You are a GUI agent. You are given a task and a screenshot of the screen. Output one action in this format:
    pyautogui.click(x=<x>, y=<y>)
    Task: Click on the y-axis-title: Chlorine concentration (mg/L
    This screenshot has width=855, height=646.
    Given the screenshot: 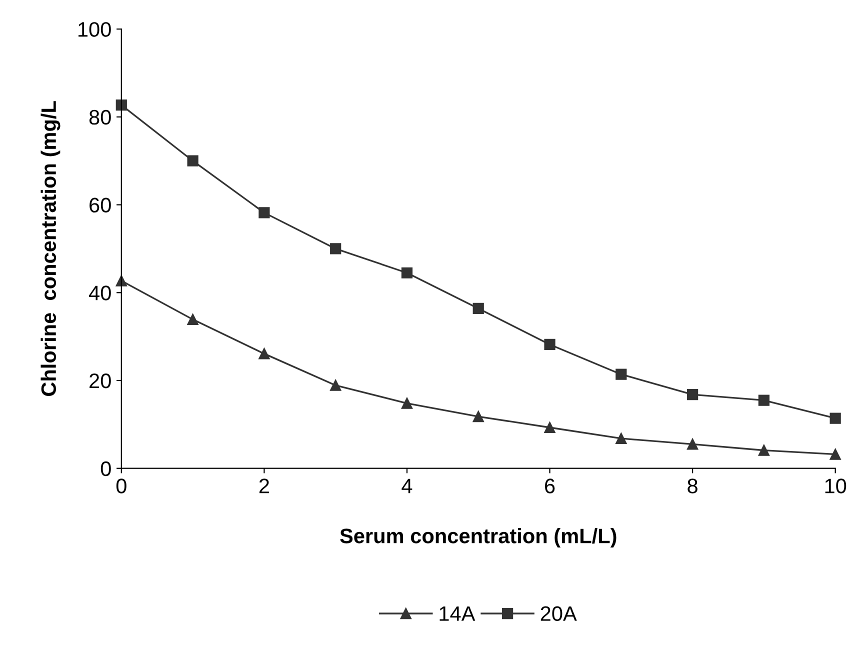 What is the action you would take?
    pyautogui.click(x=50, y=248)
    